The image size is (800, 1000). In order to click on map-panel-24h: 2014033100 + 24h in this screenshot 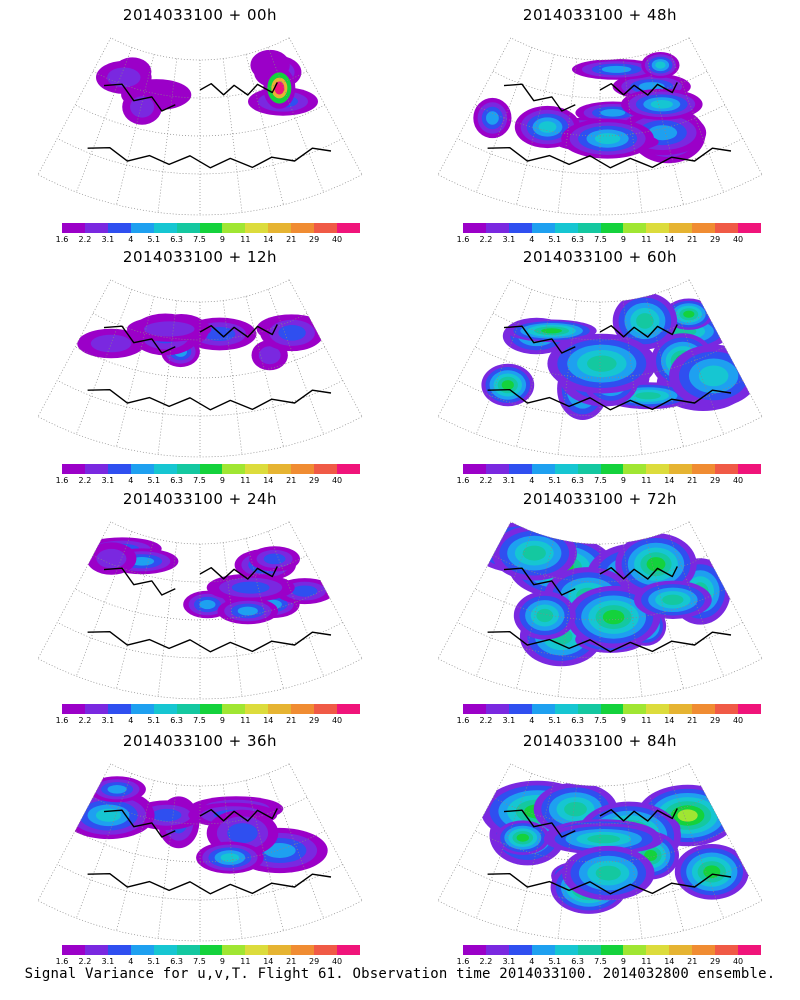, I will do `click(200, 604)`.